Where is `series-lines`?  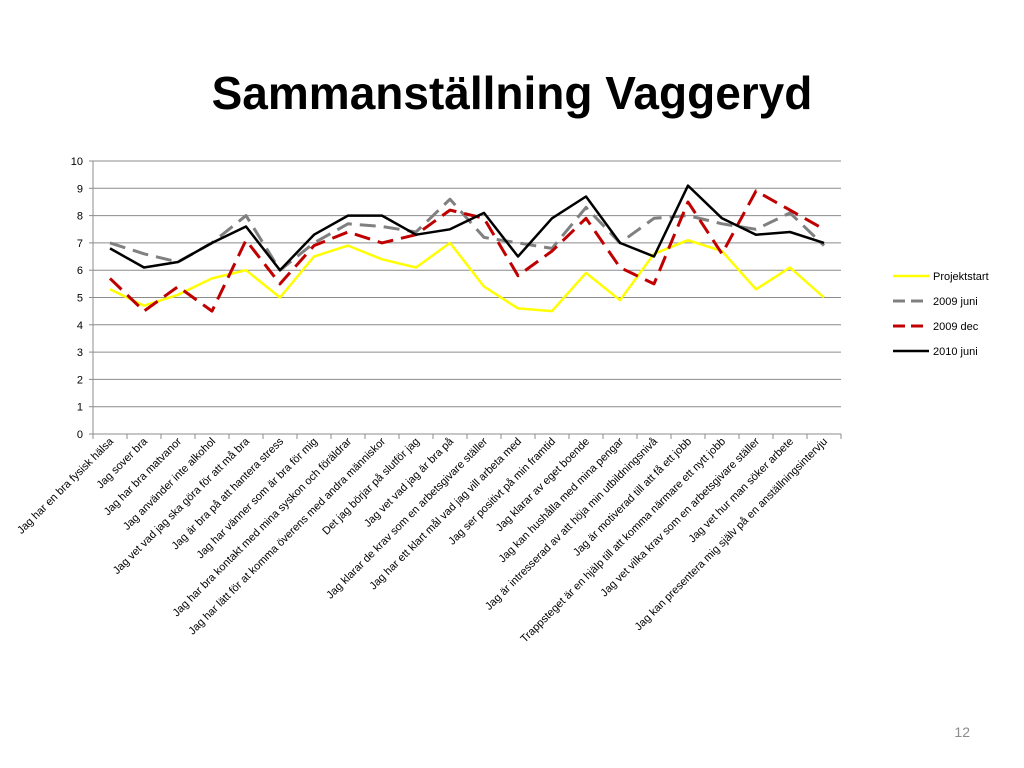
series-lines is located at coordinates (467, 248).